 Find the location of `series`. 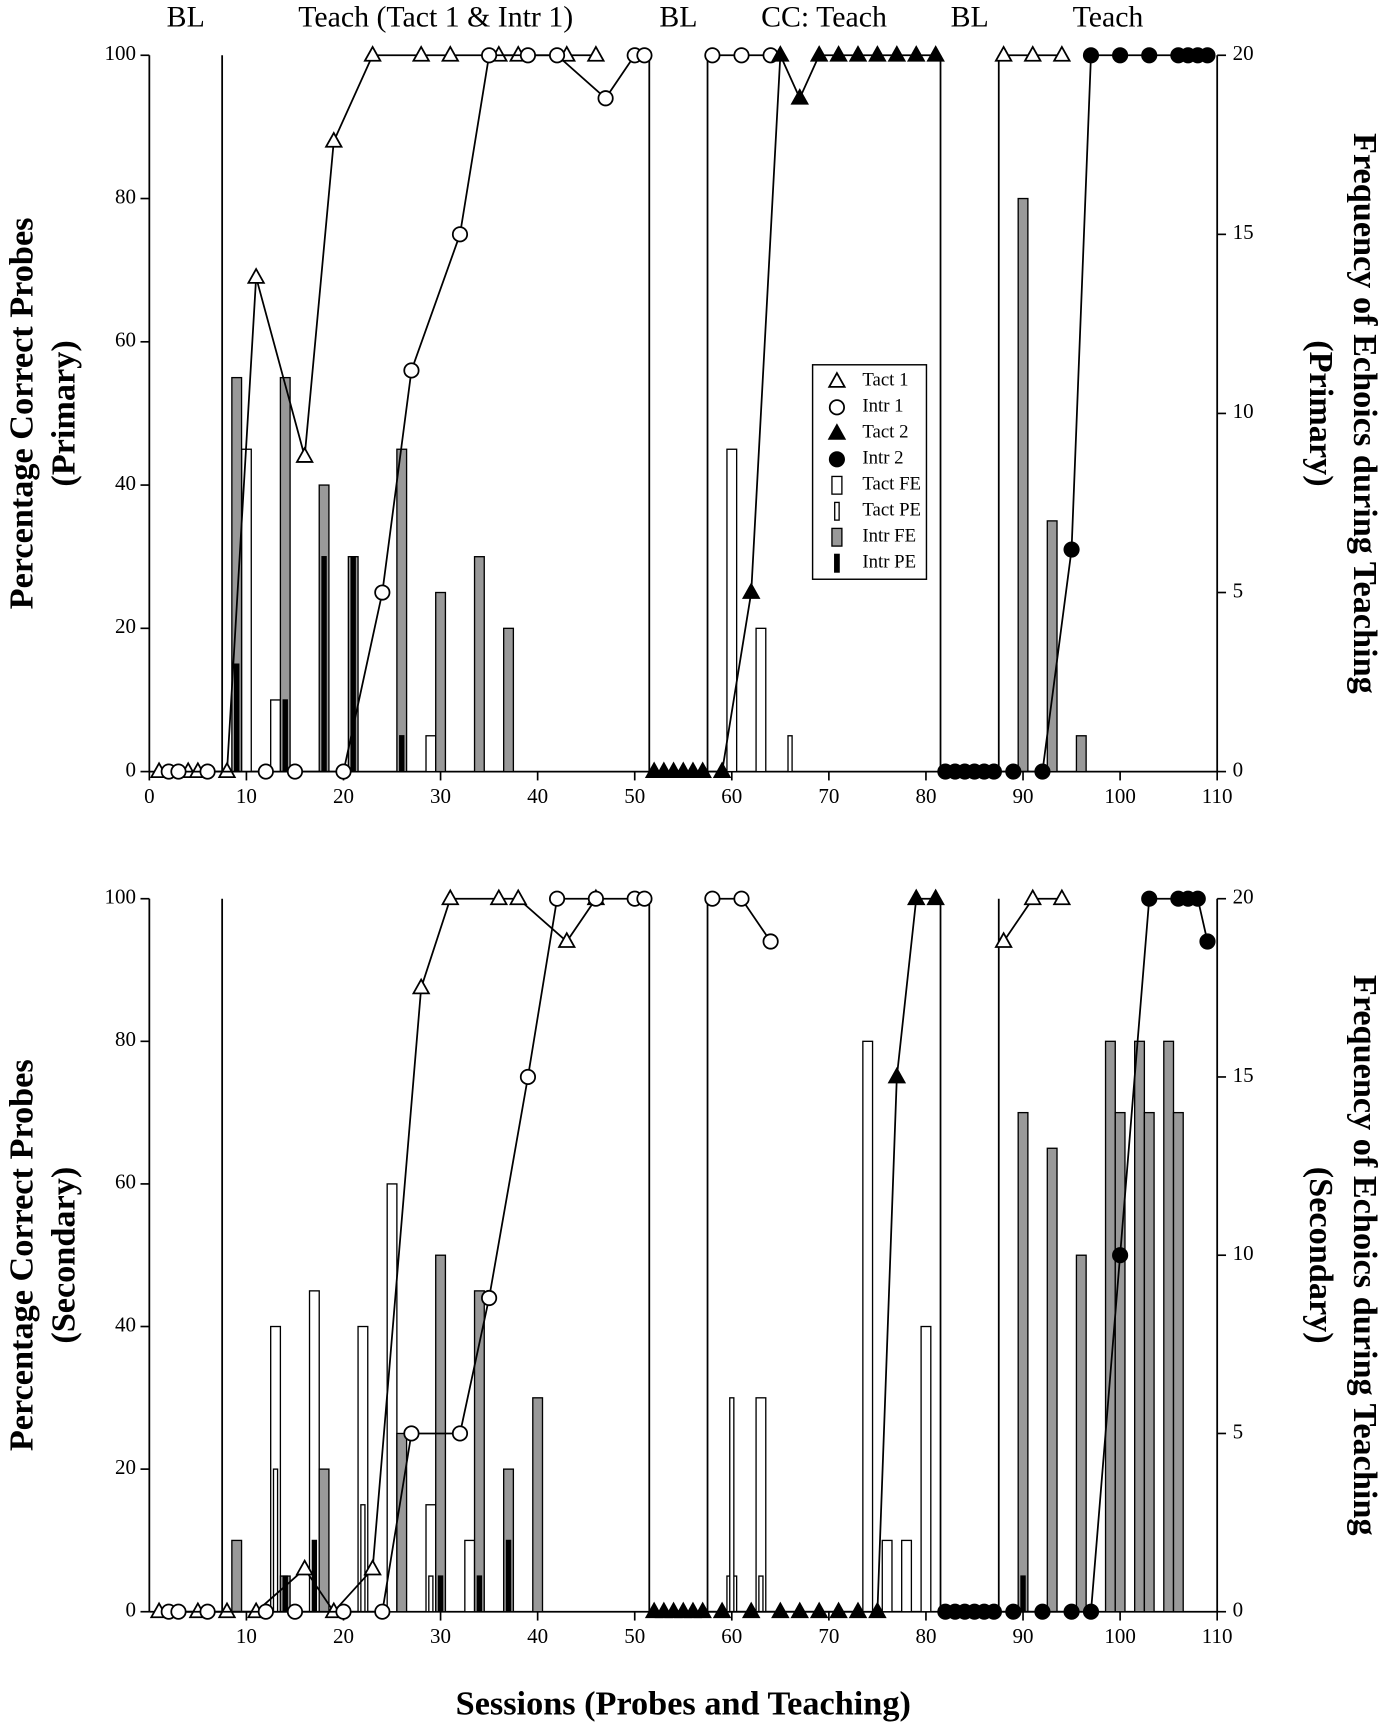

series is located at coordinates (794, 412).